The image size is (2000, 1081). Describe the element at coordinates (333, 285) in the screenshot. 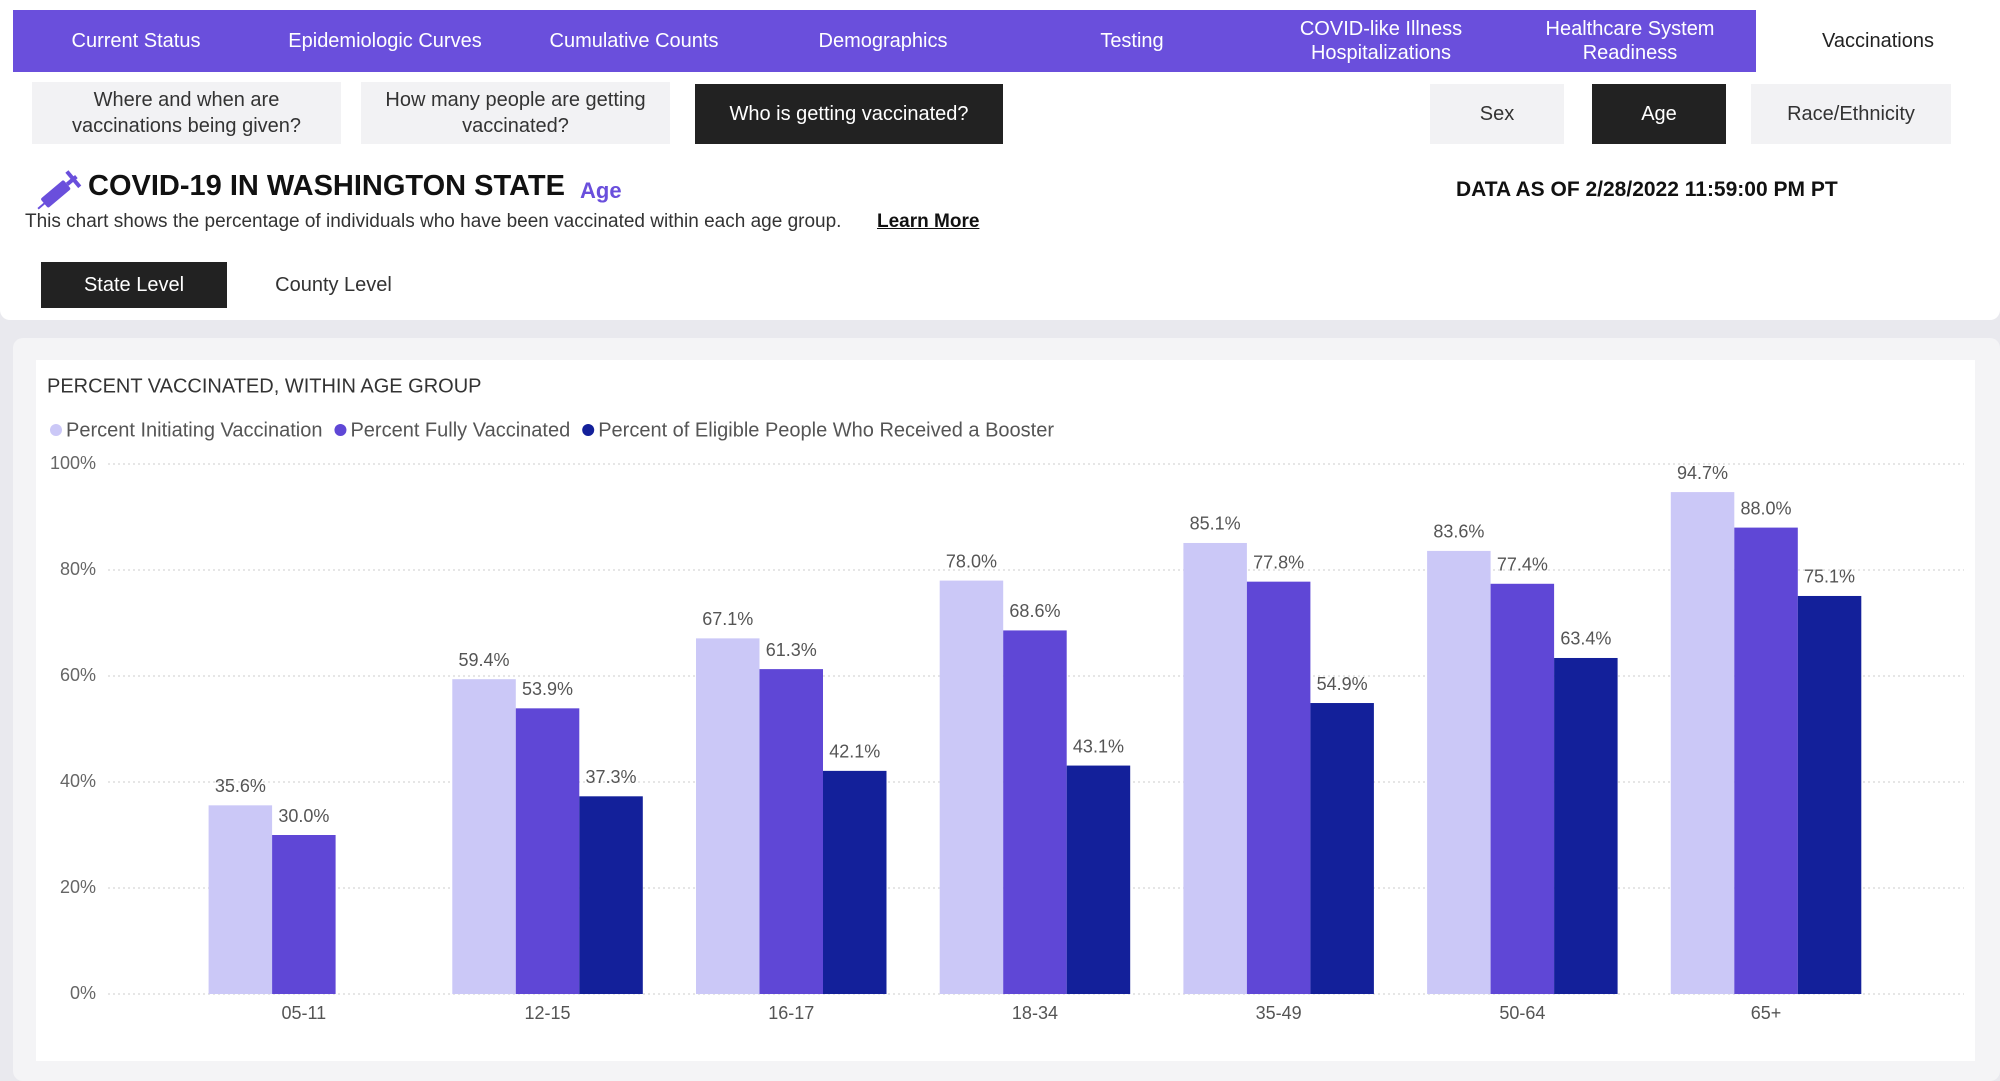

I see `level-button: County Level` at that location.